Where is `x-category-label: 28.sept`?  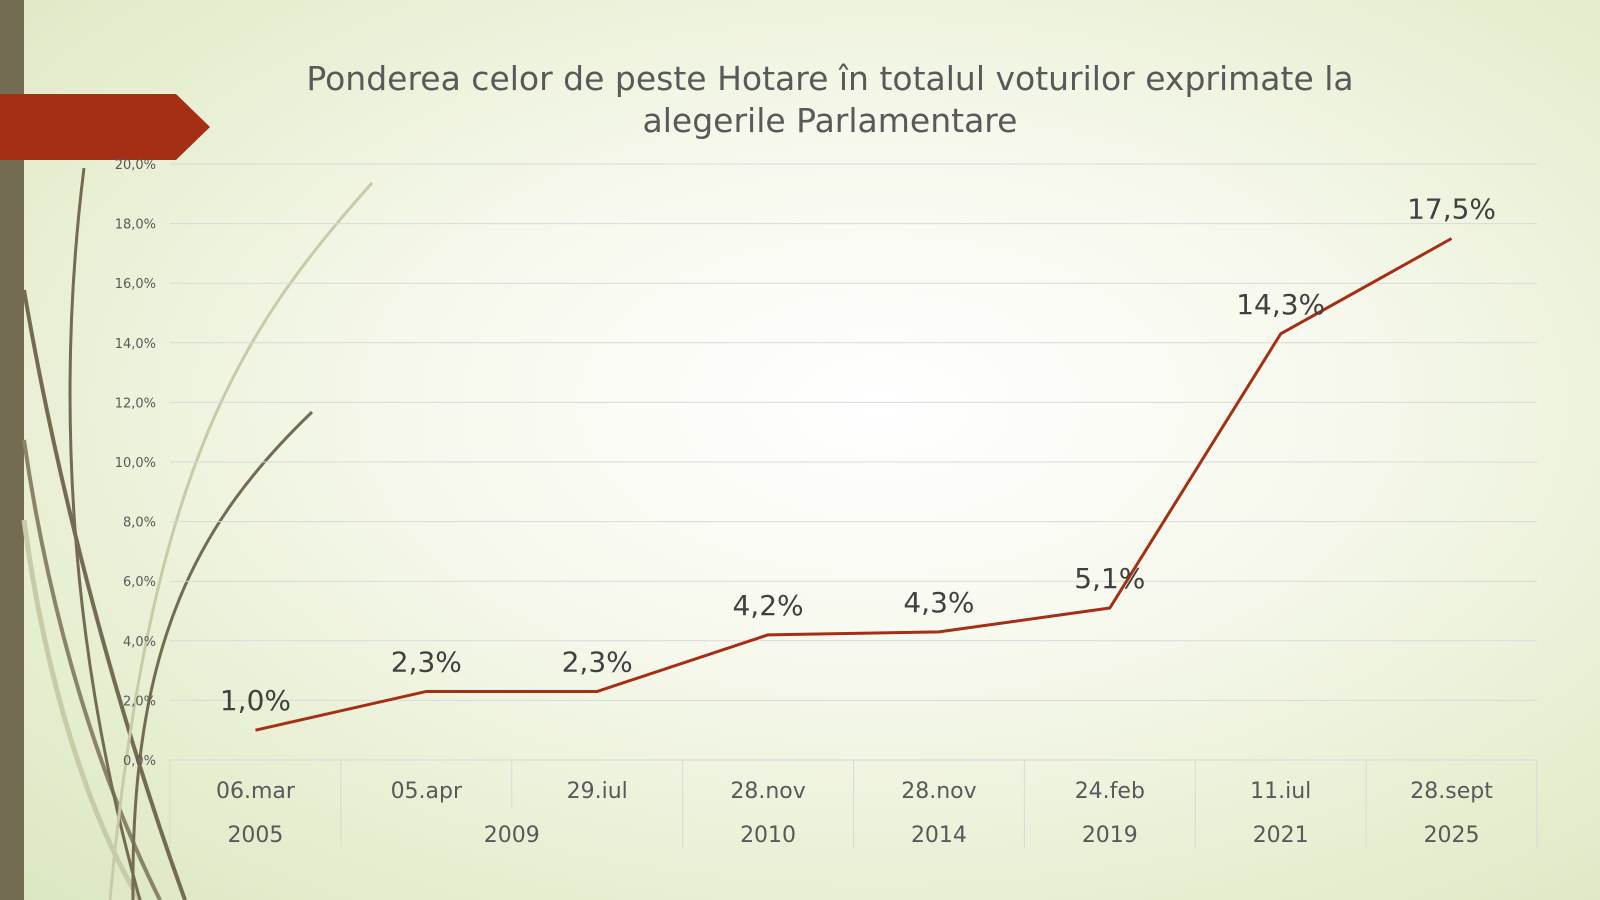
x-category-label: 28.sept is located at coordinates (1451, 791).